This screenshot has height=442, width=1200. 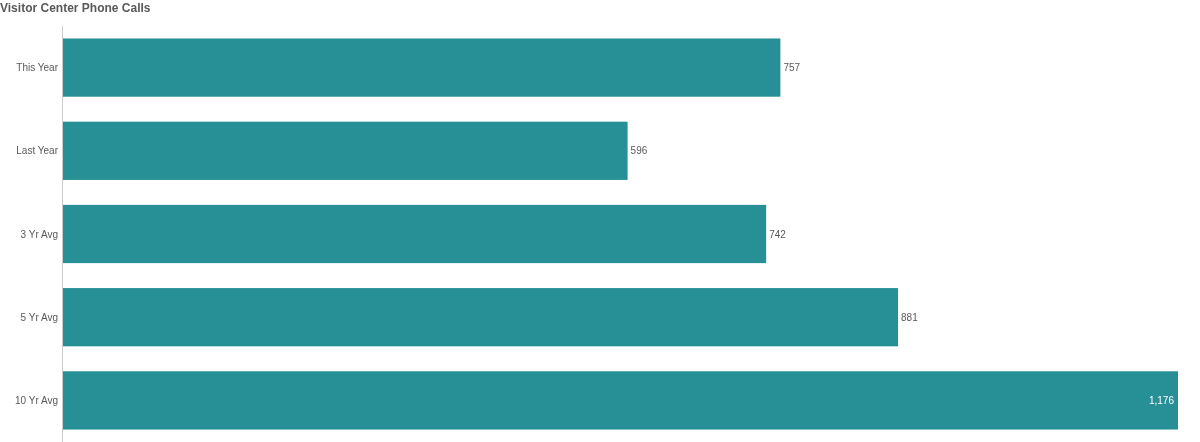 I want to click on y-tick-label: This Year, so click(x=37, y=68).